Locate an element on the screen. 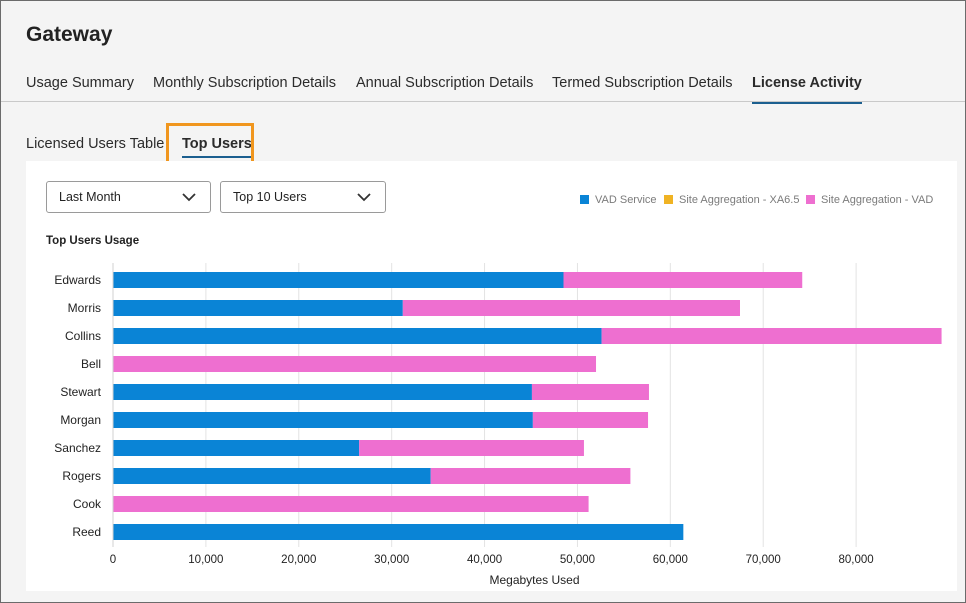 The width and height of the screenshot is (966, 603). y-tick-label: Reed is located at coordinates (86, 532).